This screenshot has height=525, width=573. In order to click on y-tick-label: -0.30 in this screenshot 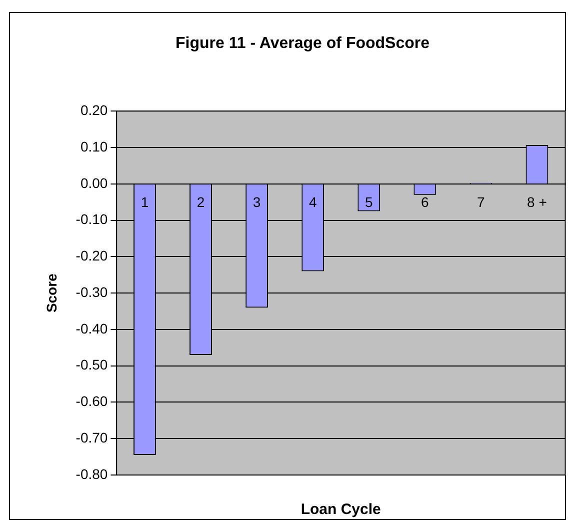, I will do `click(92, 292)`.